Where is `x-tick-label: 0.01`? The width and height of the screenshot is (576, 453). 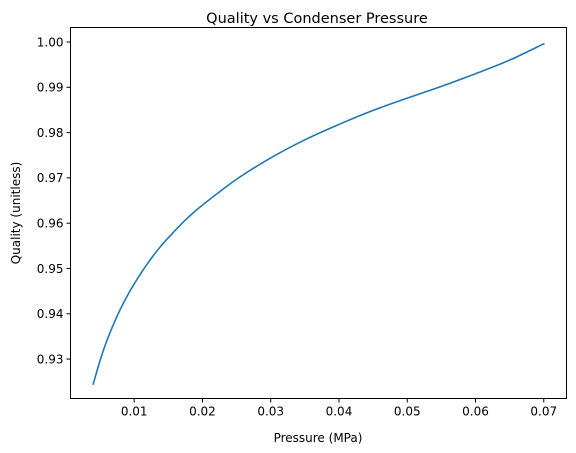 x-tick-label: 0.01 is located at coordinates (134, 412).